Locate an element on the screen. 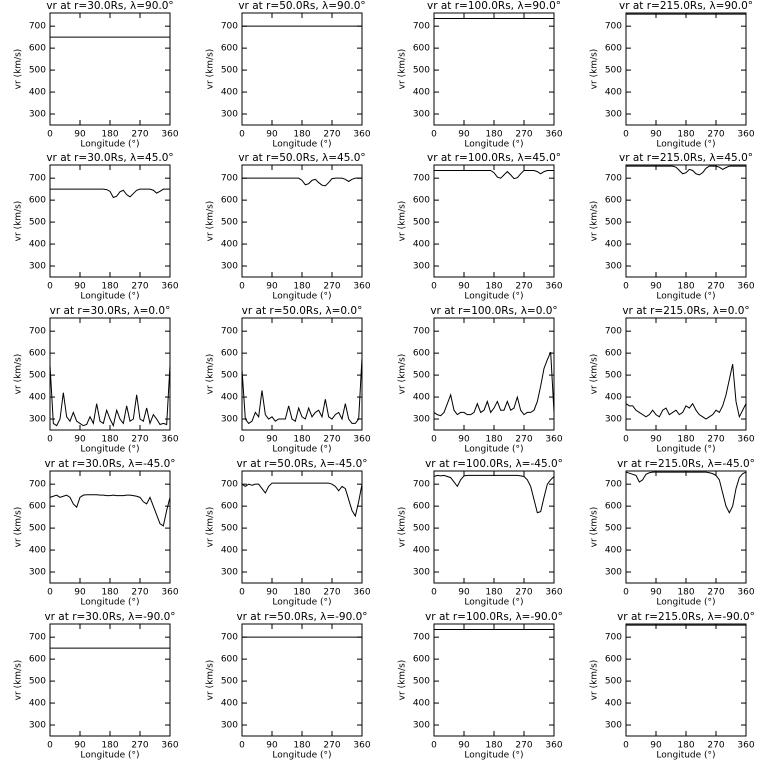  panel-title: vr at r=215.0Rs, λ=45.0° is located at coordinates (686, 158).